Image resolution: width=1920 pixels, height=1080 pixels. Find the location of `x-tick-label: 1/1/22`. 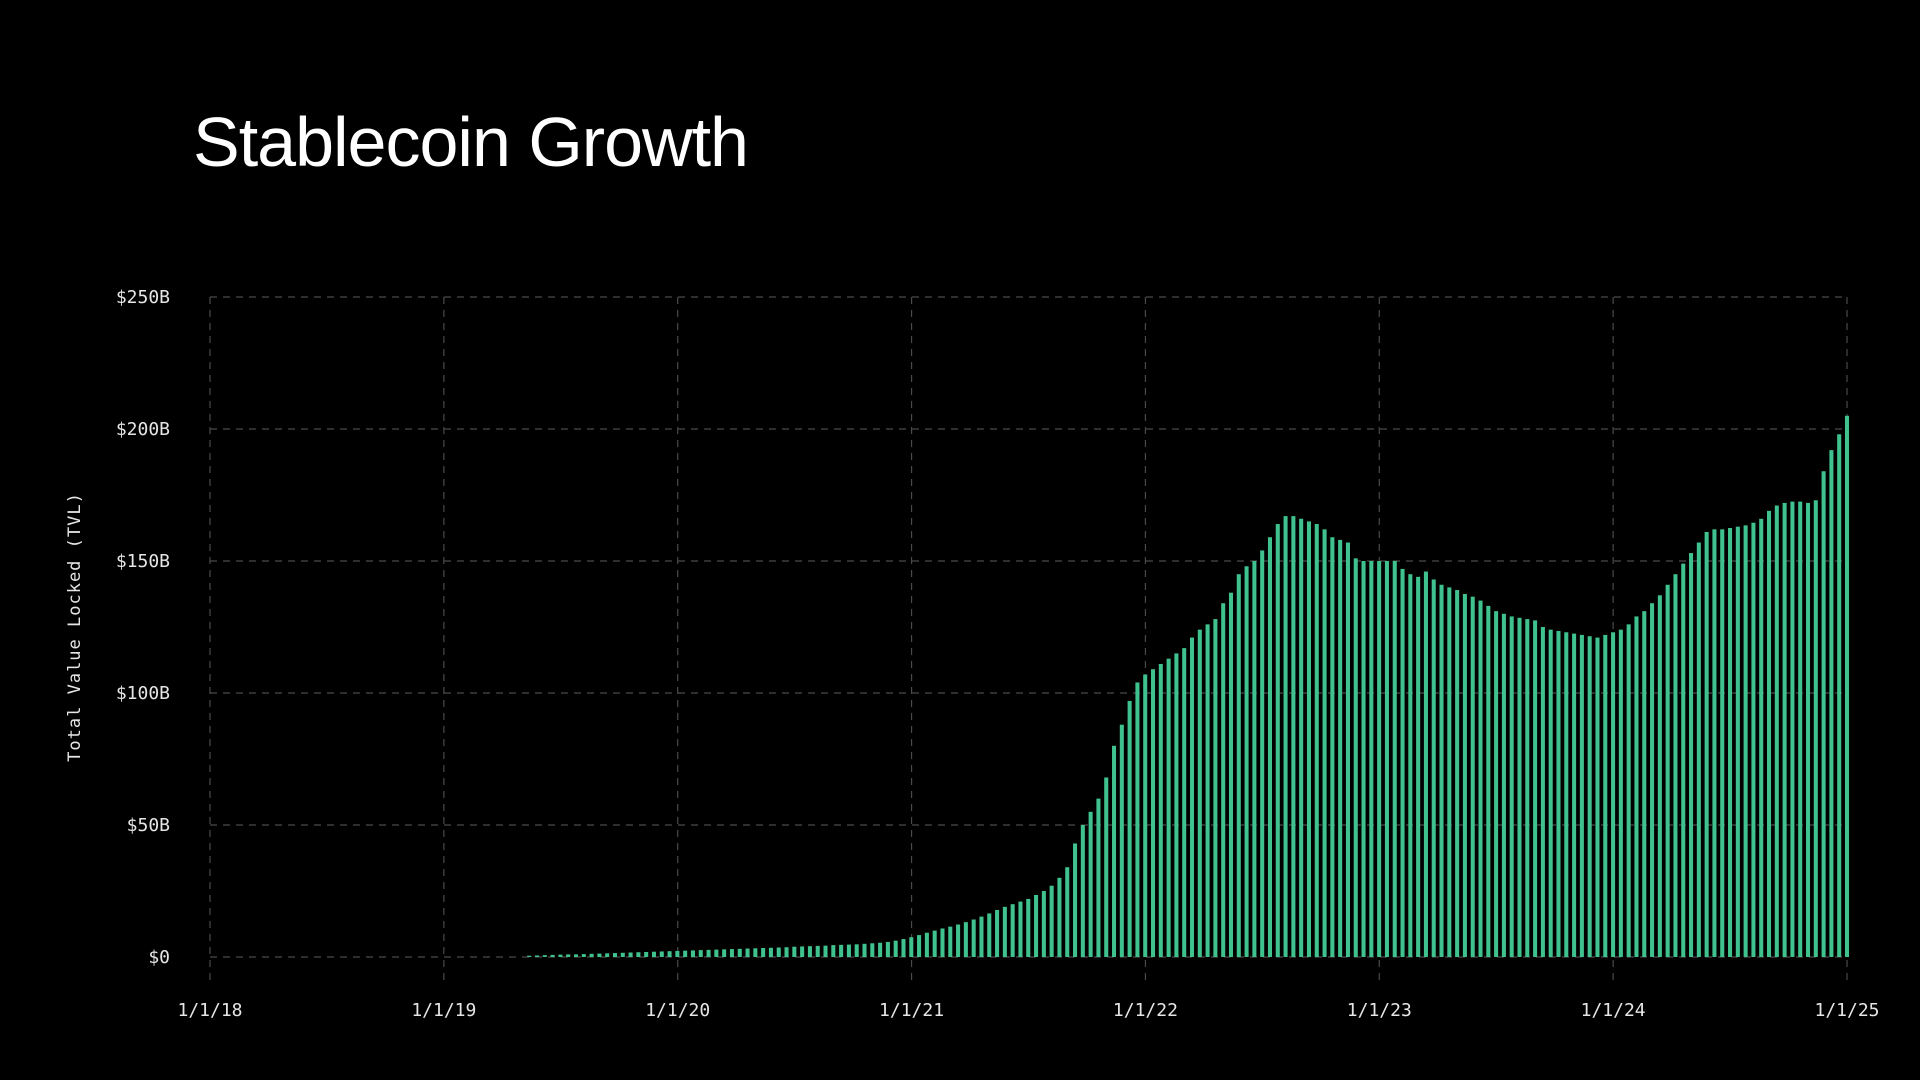

x-tick-label: 1/1/22 is located at coordinates (1145, 1010).